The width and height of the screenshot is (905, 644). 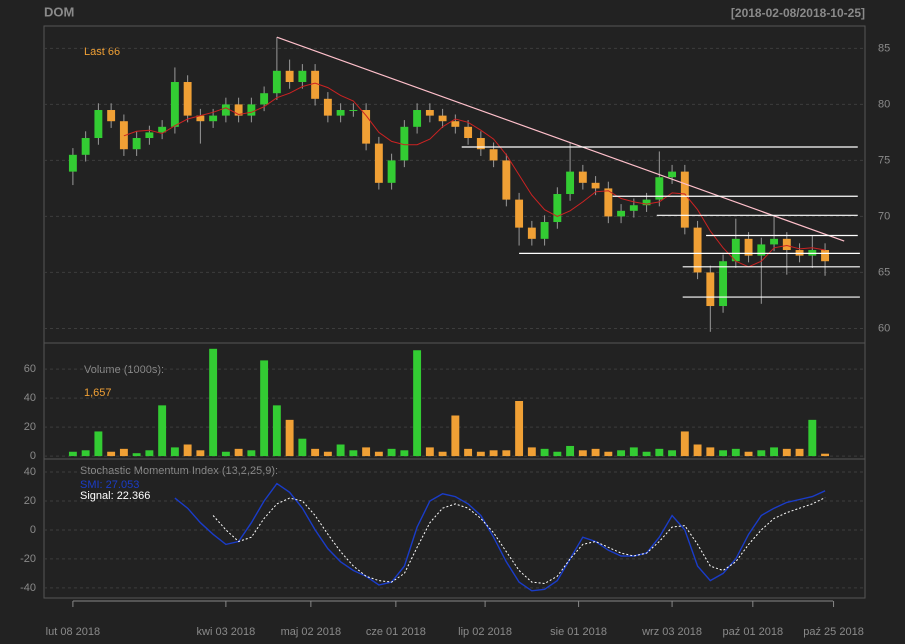 I want to click on y-tick-label: 70, so click(x=884, y=216).